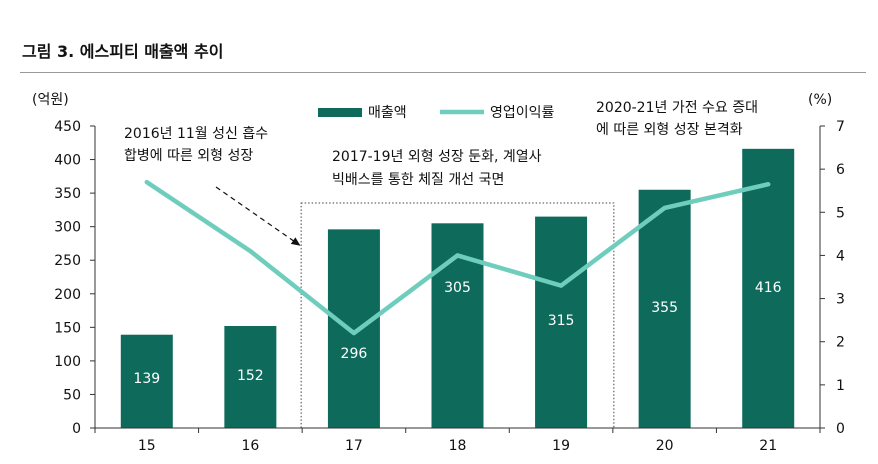 Image resolution: width=878 pixels, height=464 pixels. I want to click on x-tick-label: 16, so click(250, 446).